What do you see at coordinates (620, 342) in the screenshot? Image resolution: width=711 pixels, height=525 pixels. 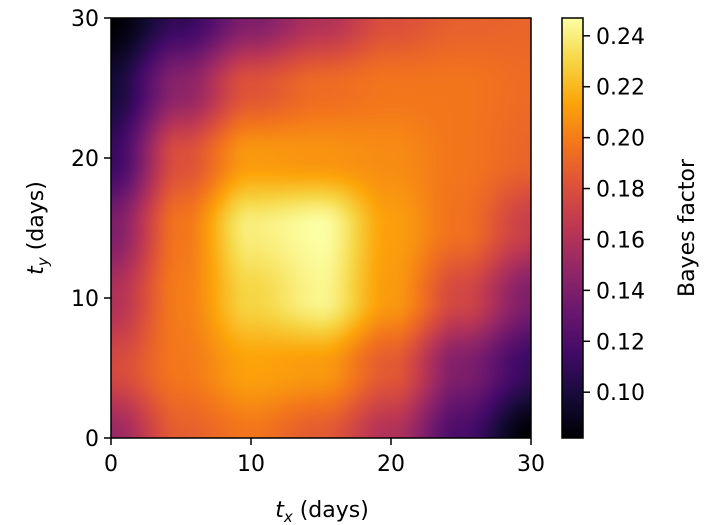 I see `colorbar-tick-label: 0.12` at bounding box center [620, 342].